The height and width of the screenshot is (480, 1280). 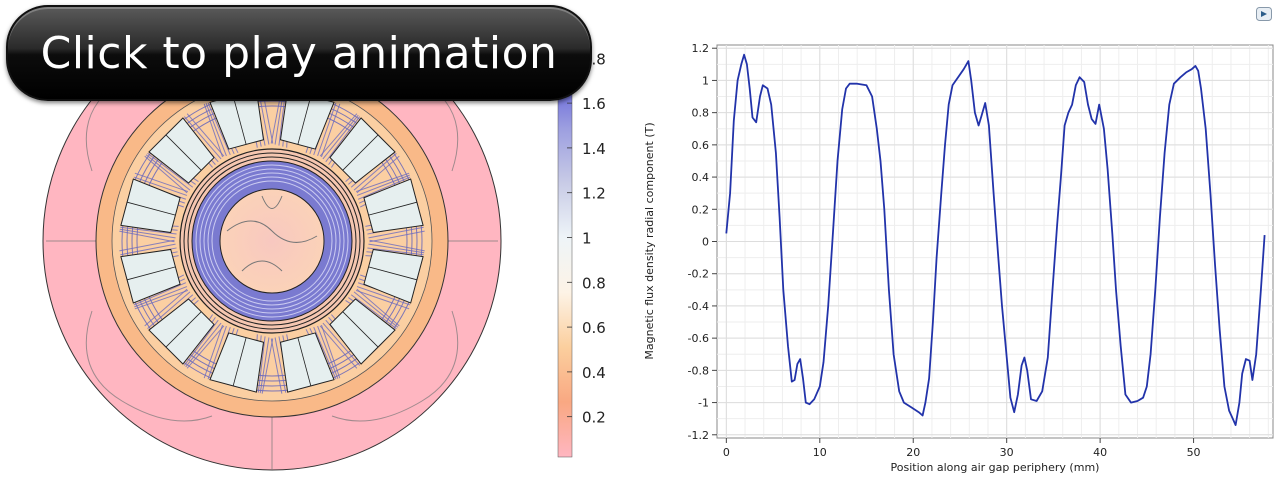 I want to click on colorbar-tick-label: 1.2, so click(x=594, y=194).